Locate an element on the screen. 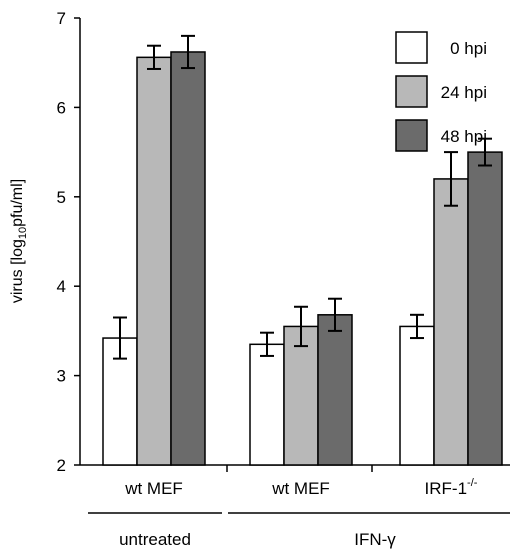  category-label-superscript: -/- is located at coordinates (472, 483).